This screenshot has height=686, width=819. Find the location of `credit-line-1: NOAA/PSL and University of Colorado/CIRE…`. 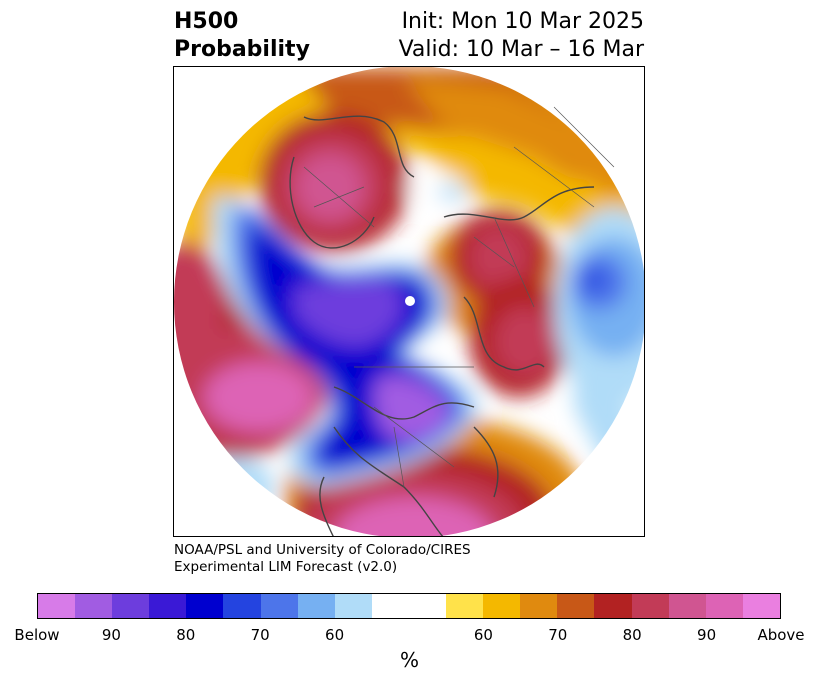

credit-line-1: NOAA/PSL and University of Colorado/CIRE… is located at coordinates (322, 550).